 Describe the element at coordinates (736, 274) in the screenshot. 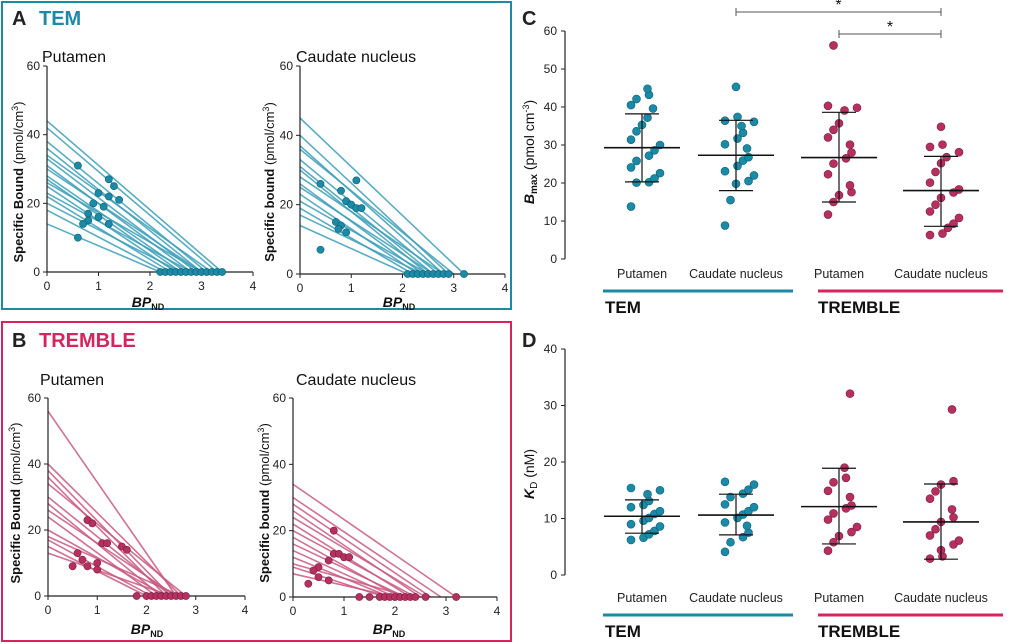

I see `category-label: Caudate nucleus` at that location.